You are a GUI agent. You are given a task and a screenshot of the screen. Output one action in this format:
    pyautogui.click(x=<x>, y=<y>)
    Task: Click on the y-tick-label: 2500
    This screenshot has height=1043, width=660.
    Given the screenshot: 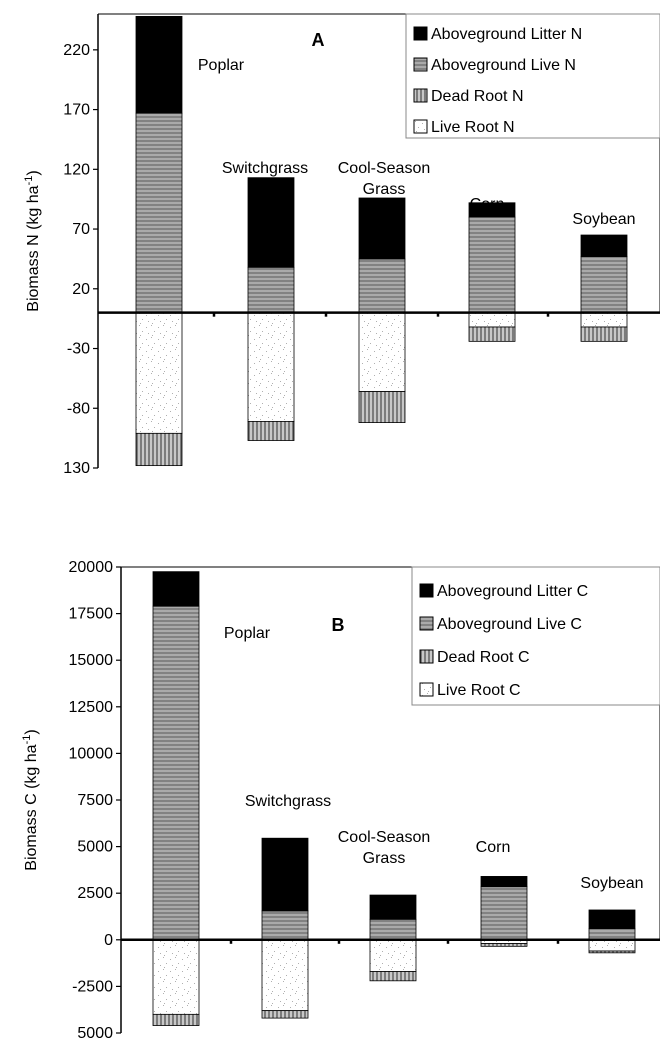 What is the action you would take?
    pyautogui.click(x=95, y=893)
    